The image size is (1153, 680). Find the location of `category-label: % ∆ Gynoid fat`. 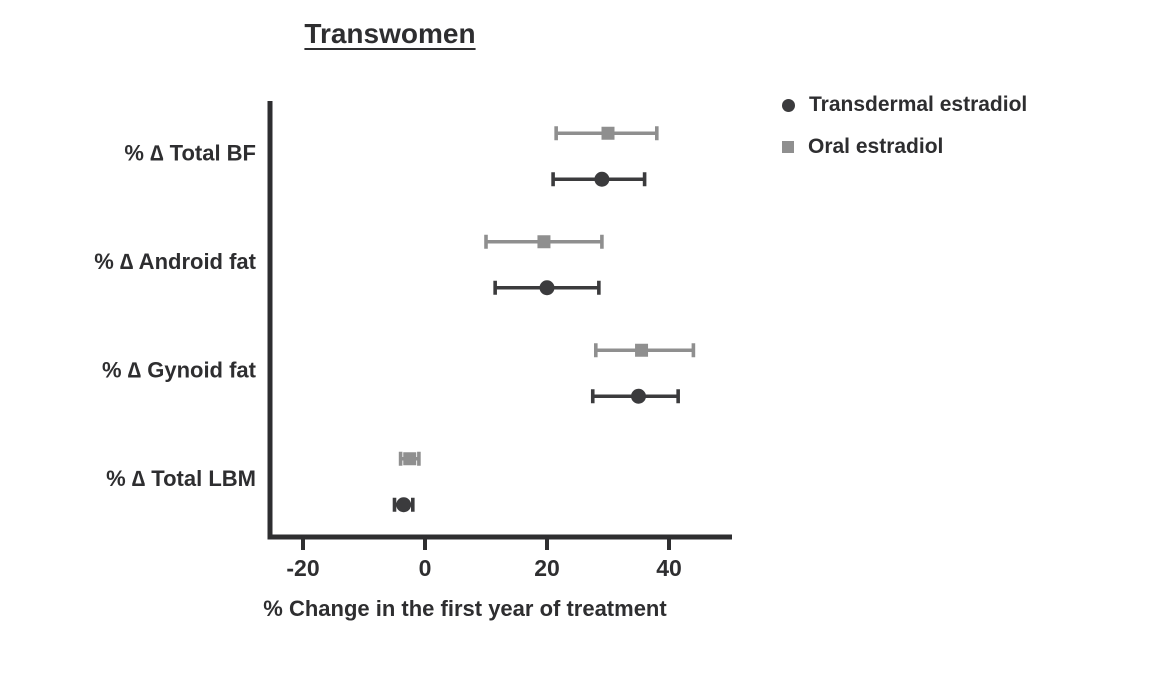

category-label: % ∆ Gynoid fat is located at coordinates (179, 369).